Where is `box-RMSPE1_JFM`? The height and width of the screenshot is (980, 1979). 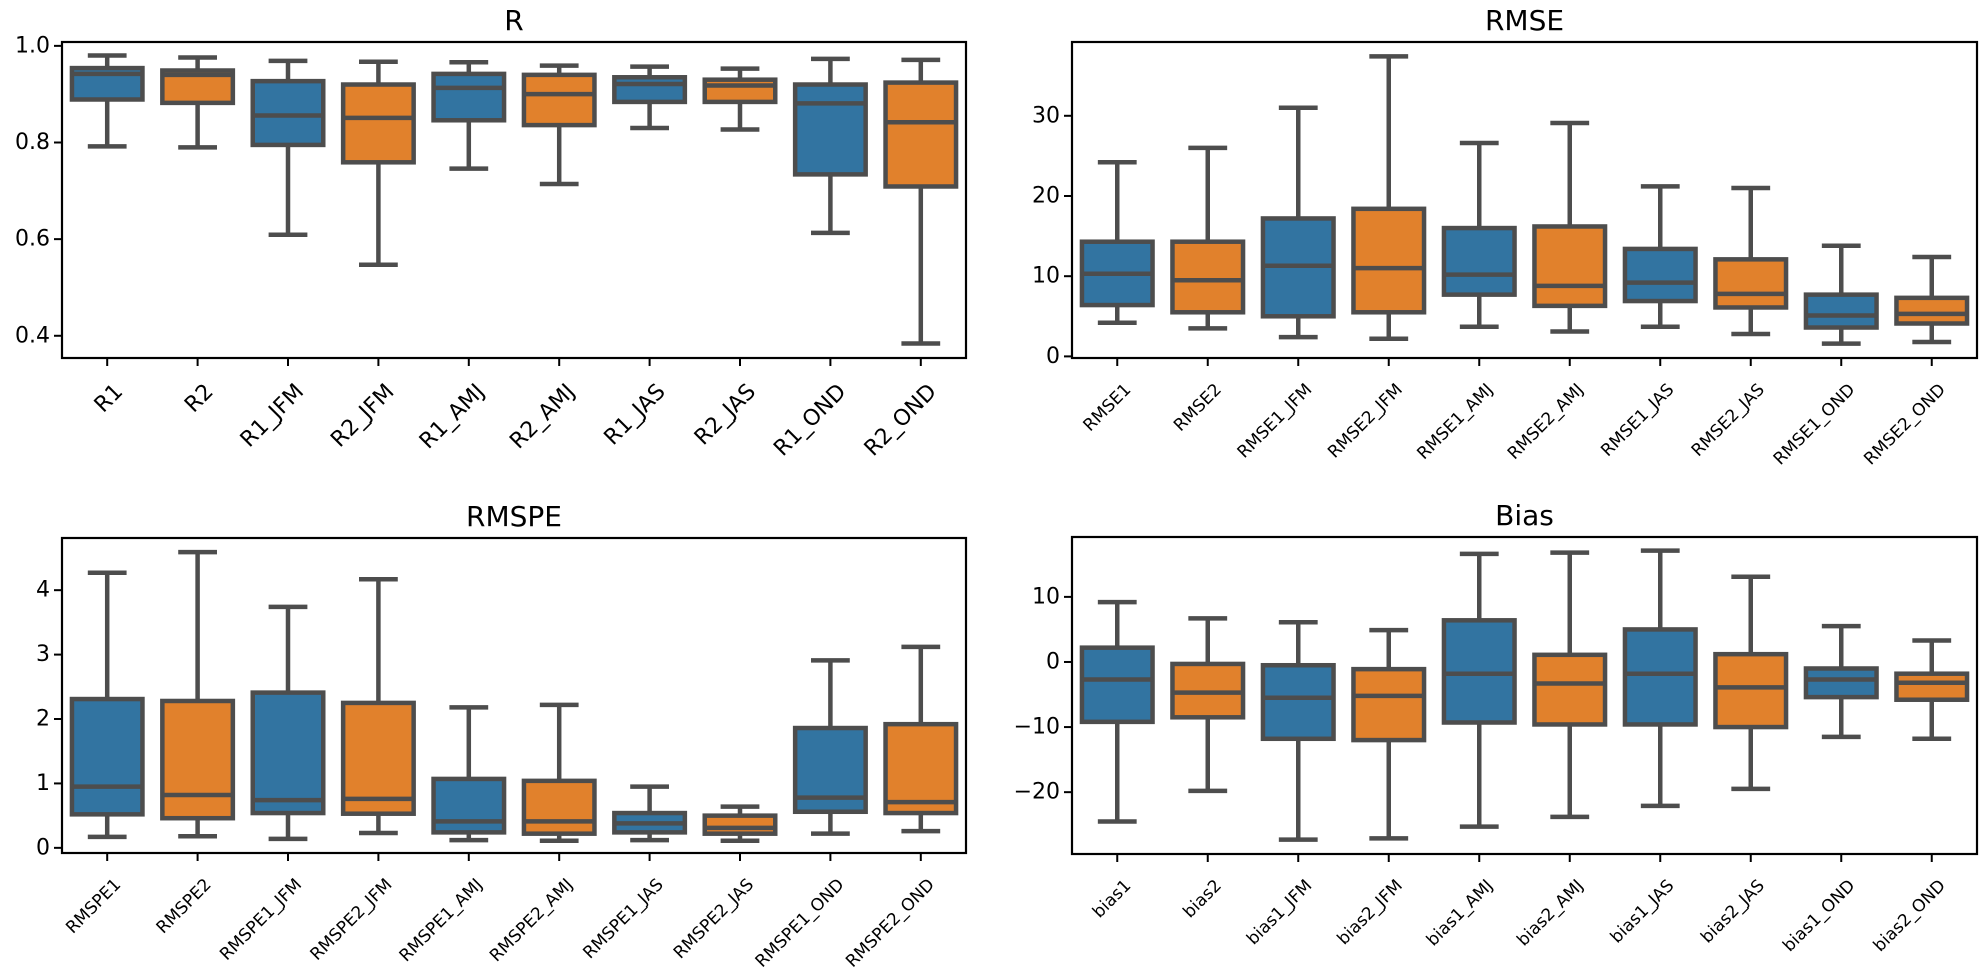 box-RMSPE1_JFM is located at coordinates (288, 723).